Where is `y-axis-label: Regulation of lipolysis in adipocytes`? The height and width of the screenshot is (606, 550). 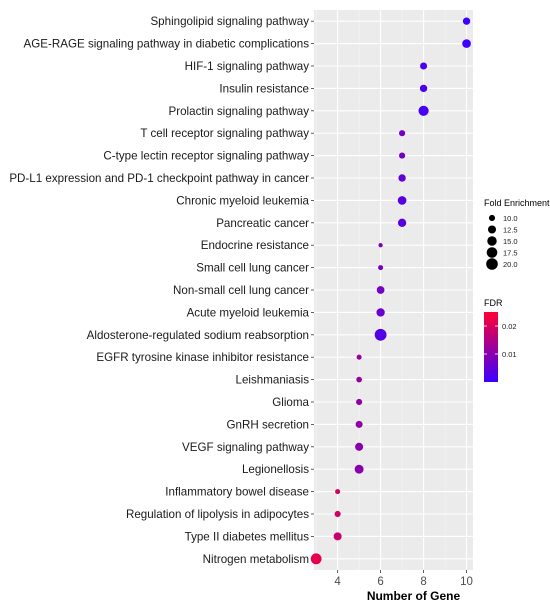 y-axis-label: Regulation of lipolysis in adipocytes is located at coordinates (217, 514).